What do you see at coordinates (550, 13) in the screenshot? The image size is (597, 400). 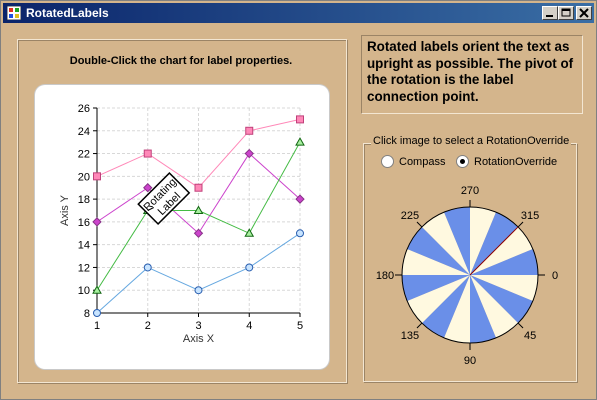 I see `minimize-button` at bounding box center [550, 13].